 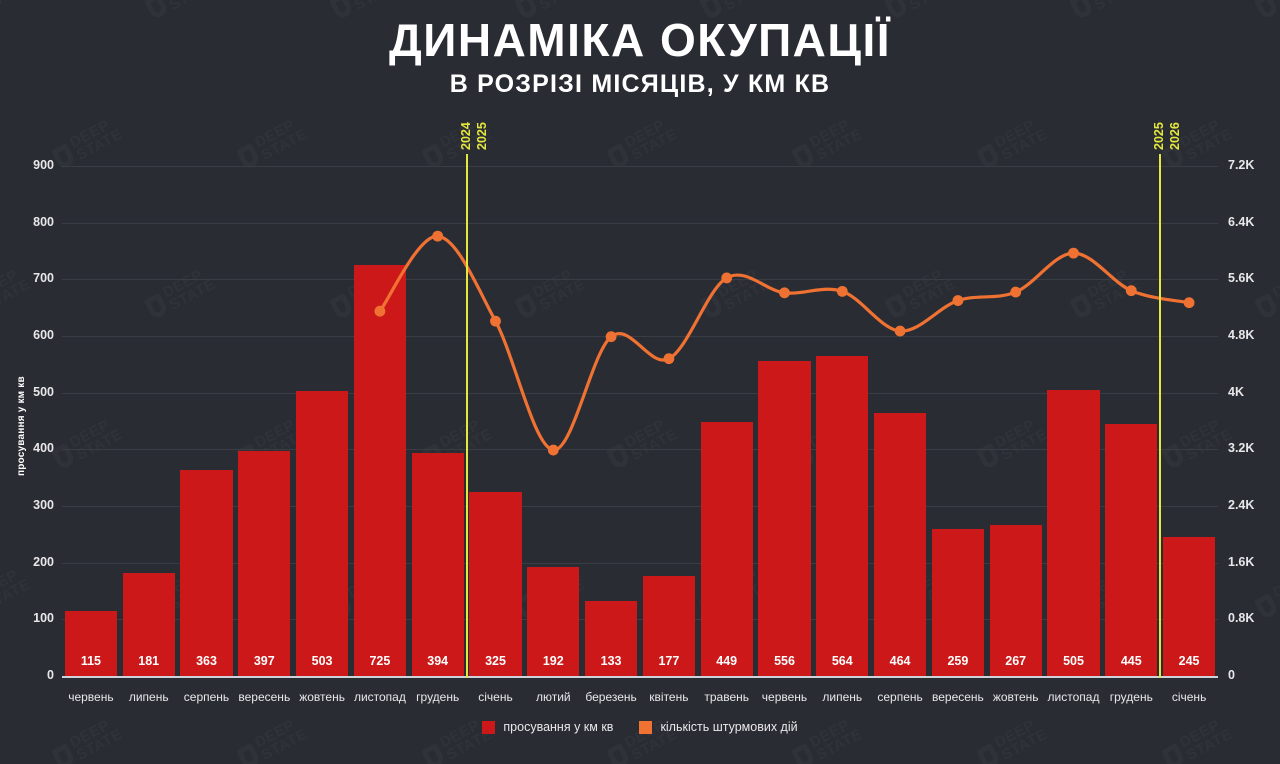 What do you see at coordinates (43, 335) in the screenshot?
I see `y-axis-tick-label: 600` at bounding box center [43, 335].